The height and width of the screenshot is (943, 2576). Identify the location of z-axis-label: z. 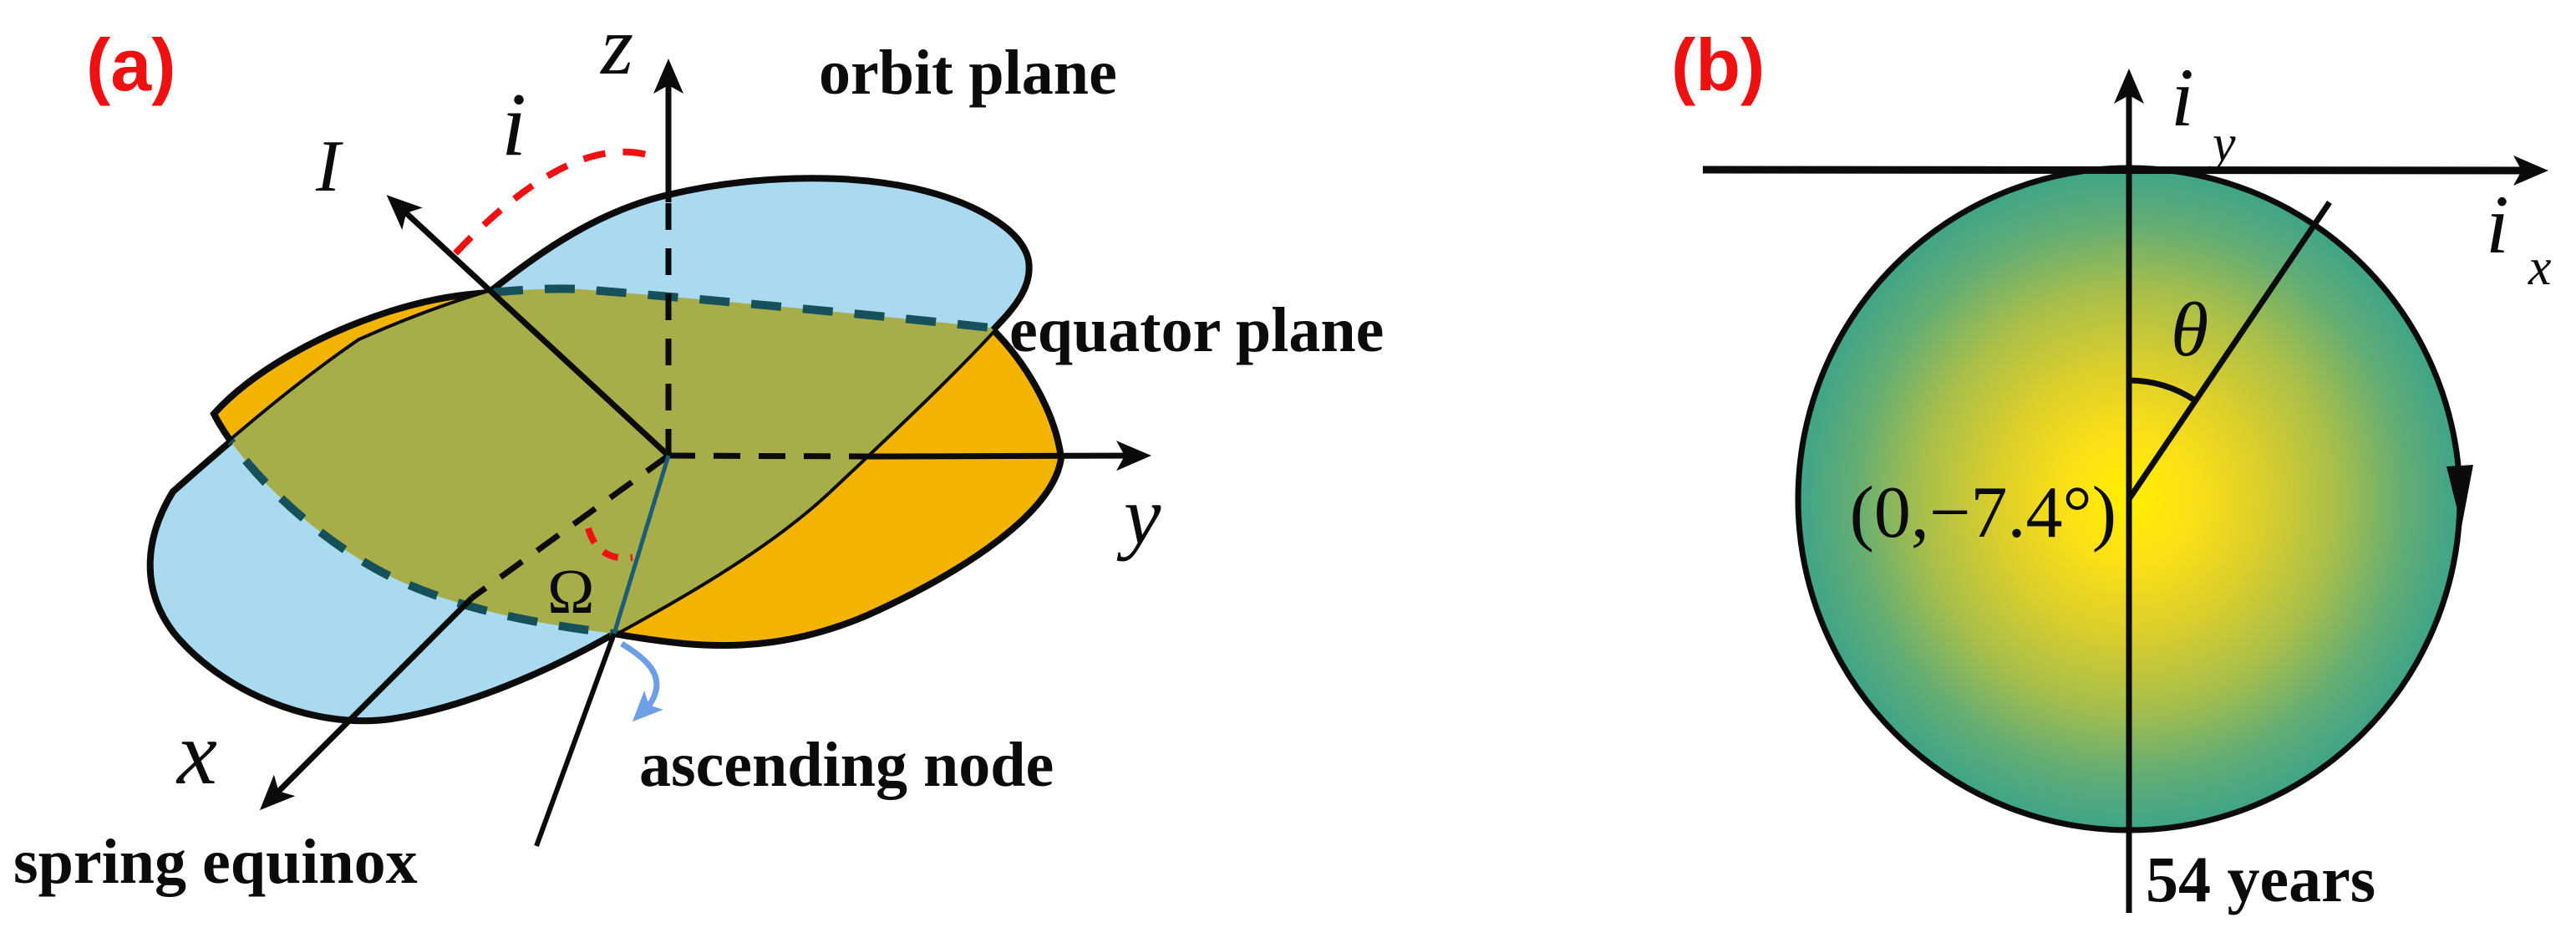
(616, 46).